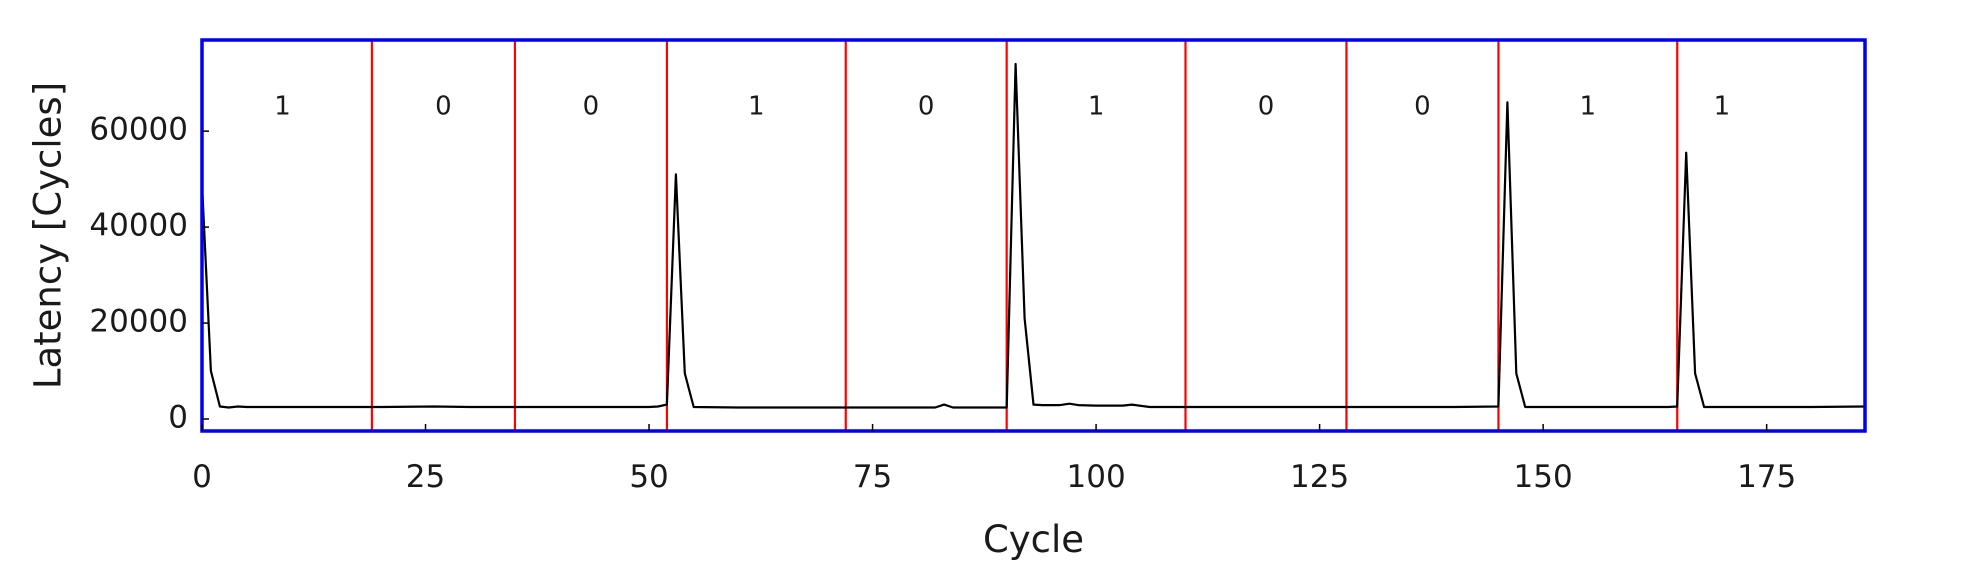 The width and height of the screenshot is (1967, 585). Describe the element at coordinates (1033, 539) in the screenshot. I see `x-axis-title: Cycle` at that location.